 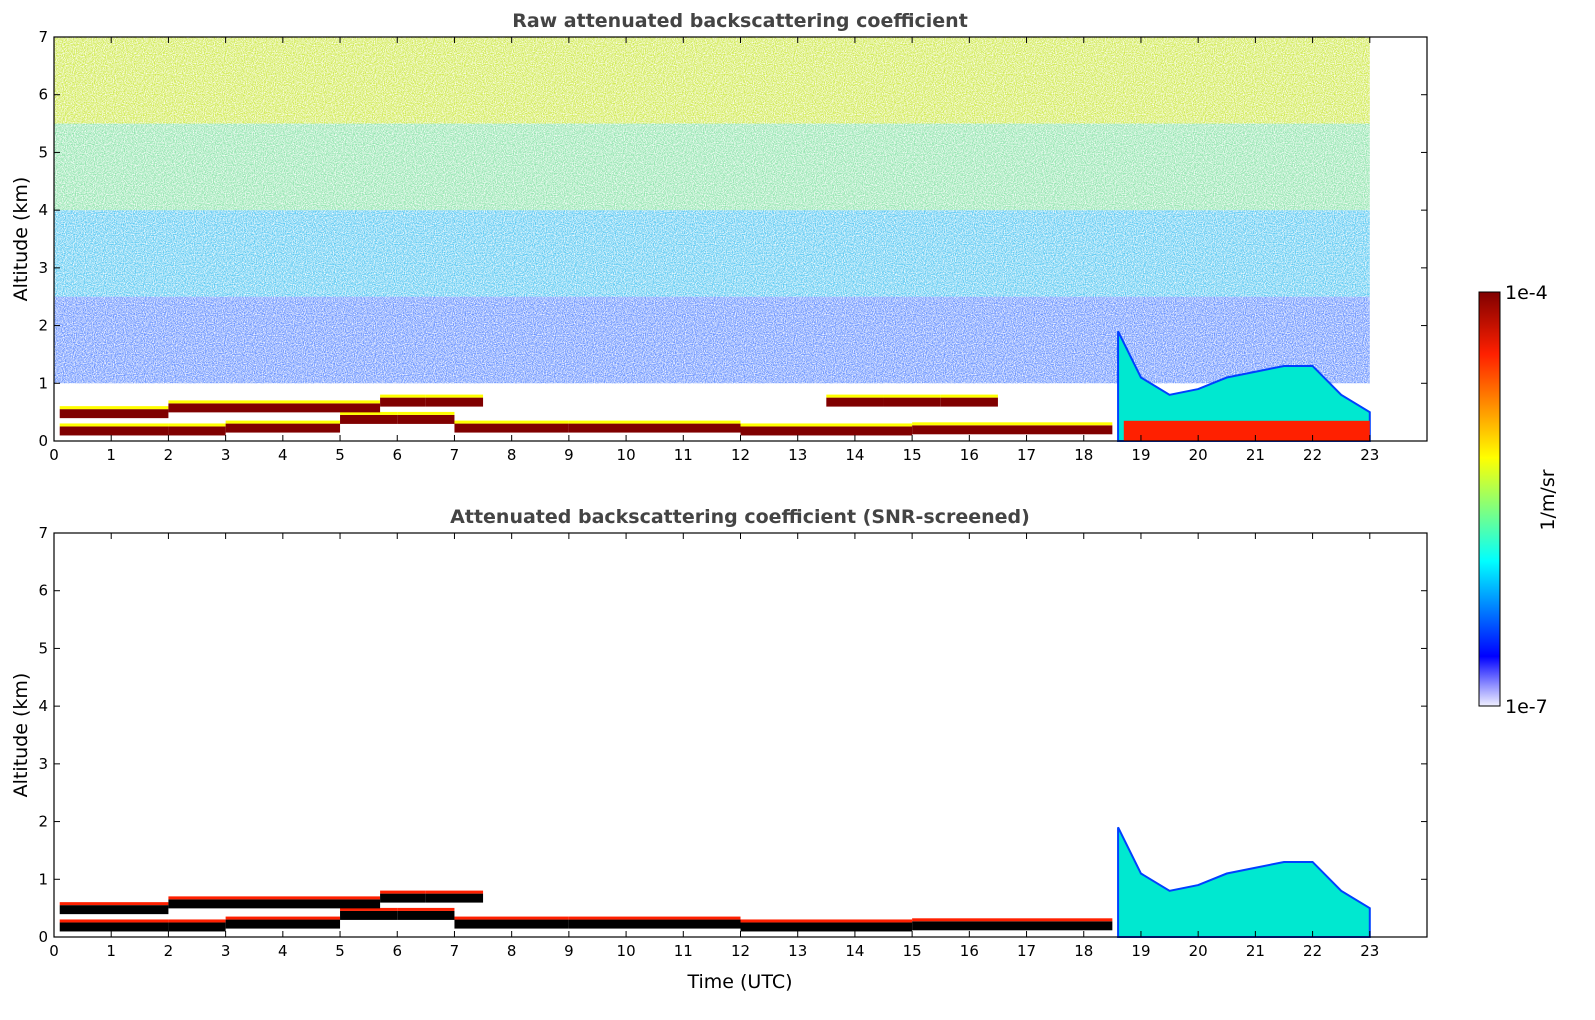 I want to click on panel-raw-y-label: Altitude (km), so click(x=21, y=239).